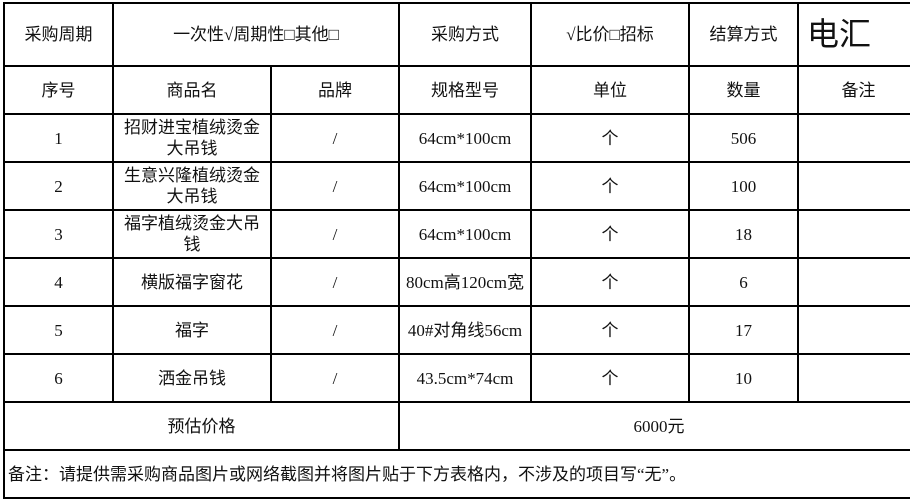 This screenshot has height=499, width=910. What do you see at coordinates (853, 90) in the screenshot?
I see `col-remark: 备注` at bounding box center [853, 90].